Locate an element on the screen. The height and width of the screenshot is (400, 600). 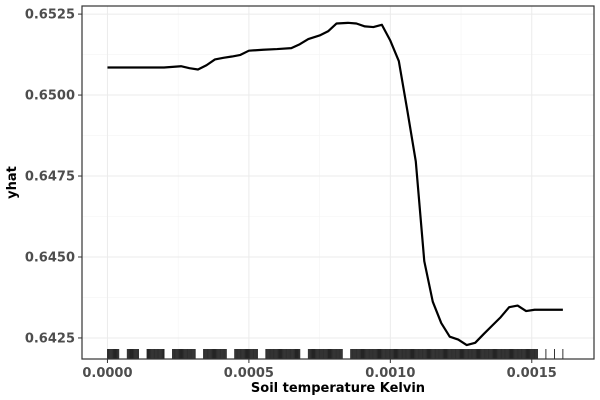
rug-marks is located at coordinates (335, 354).